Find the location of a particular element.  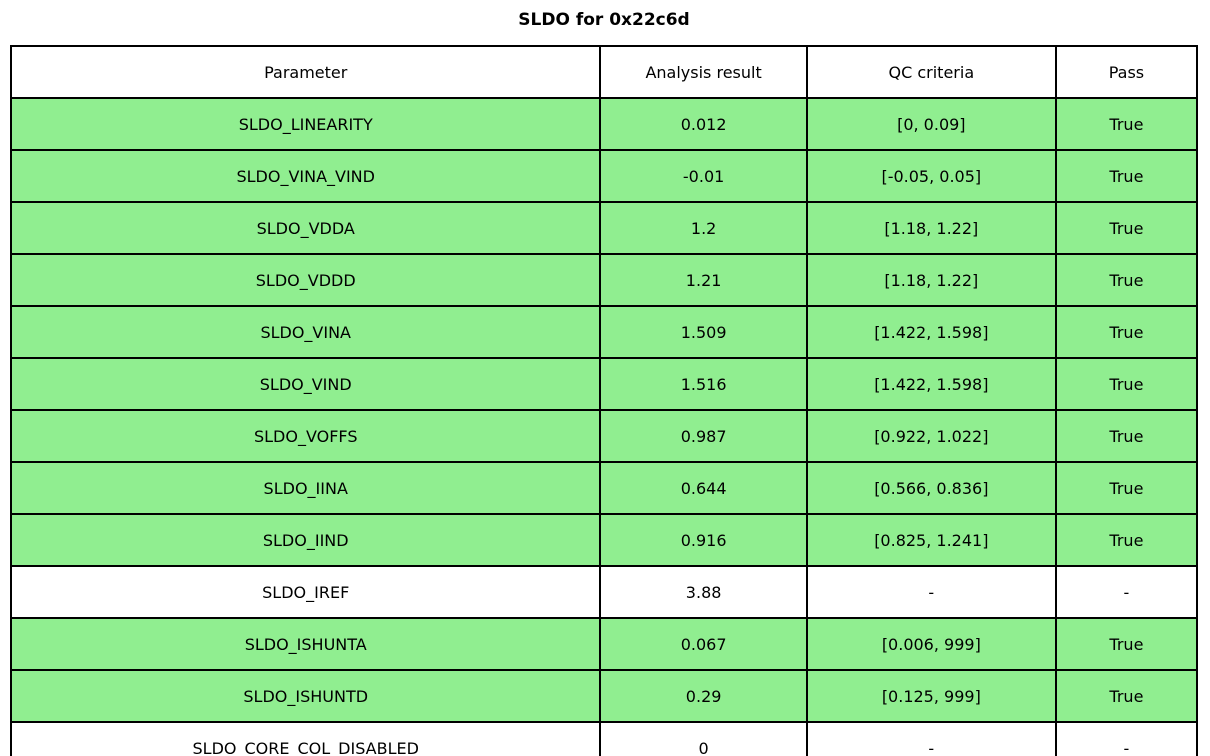

analysis-result-cell: 3.88 is located at coordinates (703, 592).